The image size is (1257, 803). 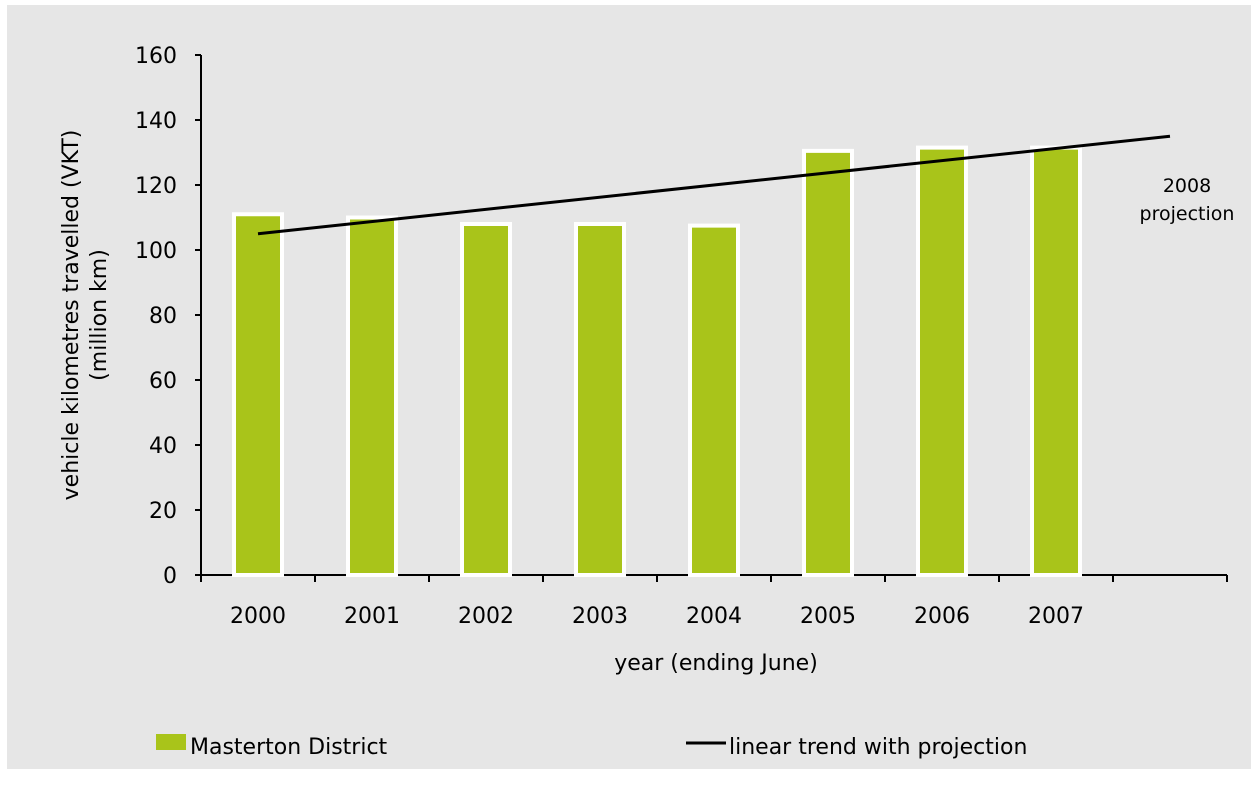 I want to click on y-tick-label: 140, so click(x=156, y=121).